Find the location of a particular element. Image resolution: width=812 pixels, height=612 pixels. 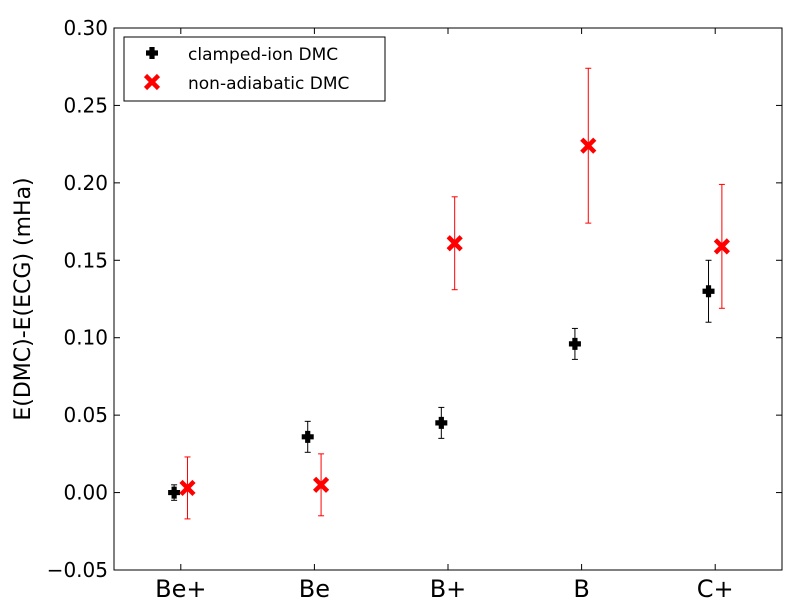

legend: clamped-ion DMC non-adiabatic DMC is located at coordinates (254, 69).